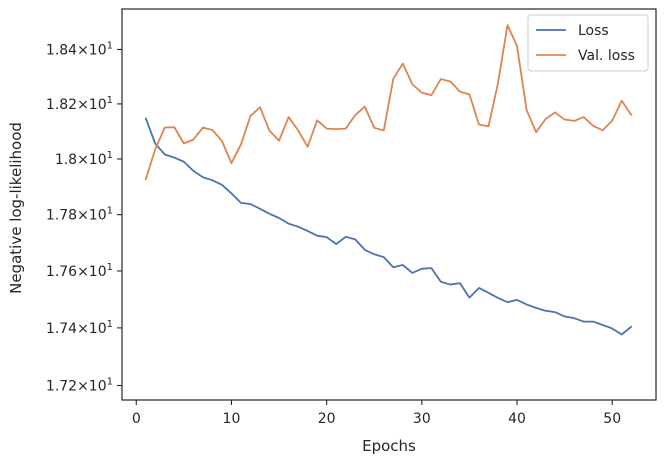  What do you see at coordinates (606, 56) in the screenshot?
I see `legend-label-val-loss: Val. loss` at bounding box center [606, 56].